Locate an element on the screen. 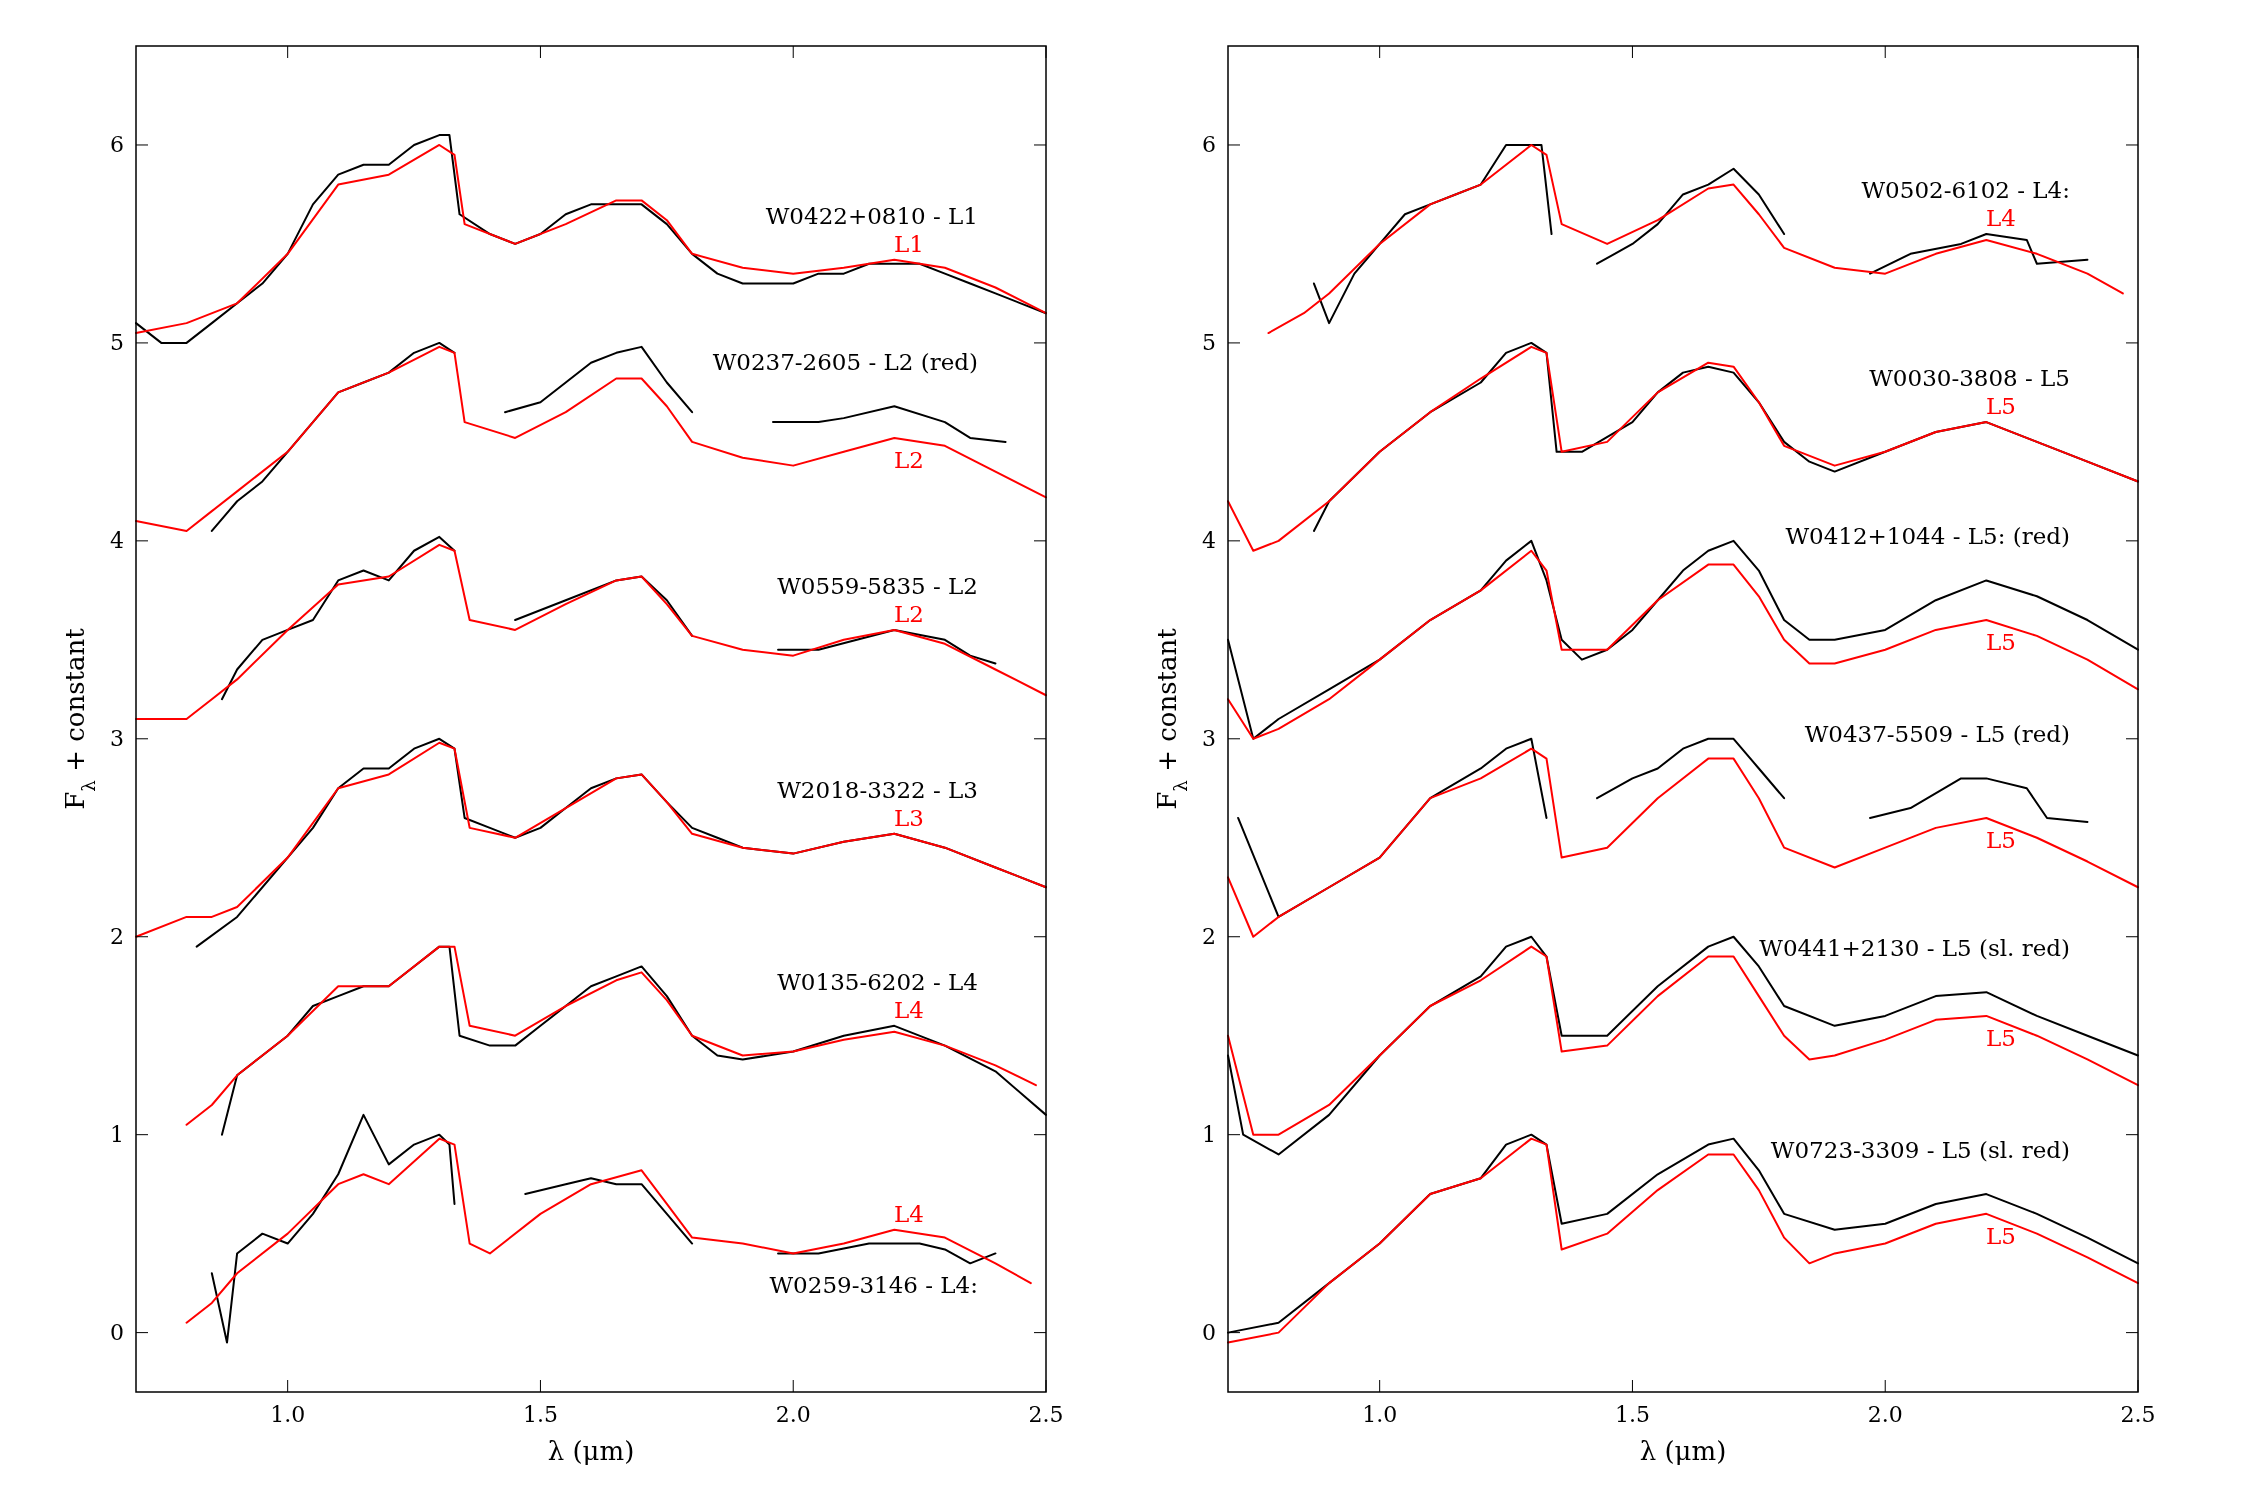  series-label: W0723-3309 - L5 (sl. red) is located at coordinates (1920, 1150).